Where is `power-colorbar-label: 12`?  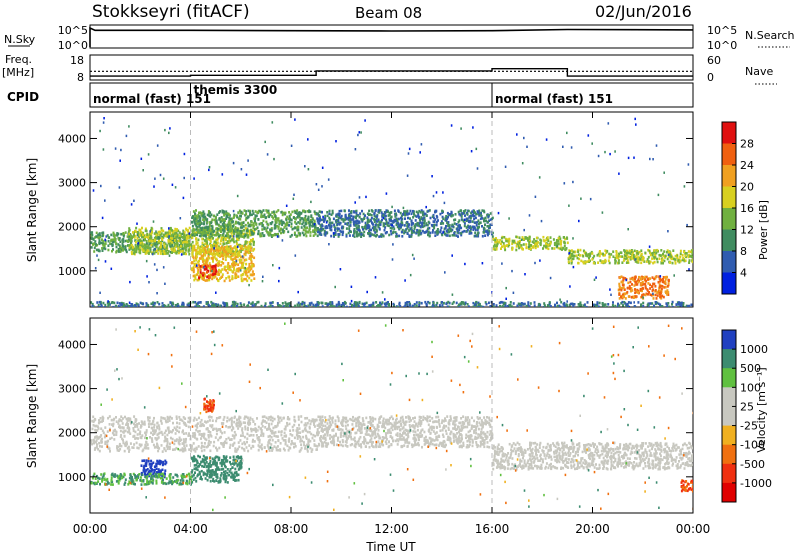 power-colorbar-label: 12 is located at coordinates (747, 230).